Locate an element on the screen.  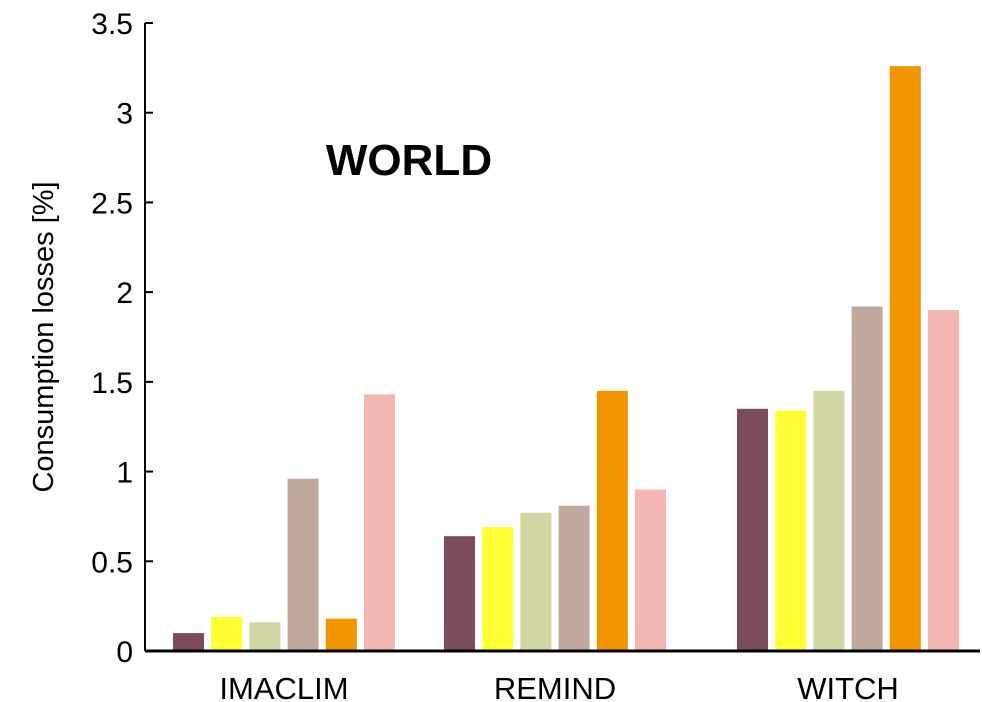
y-tick-label: 1 is located at coordinates (124, 473).